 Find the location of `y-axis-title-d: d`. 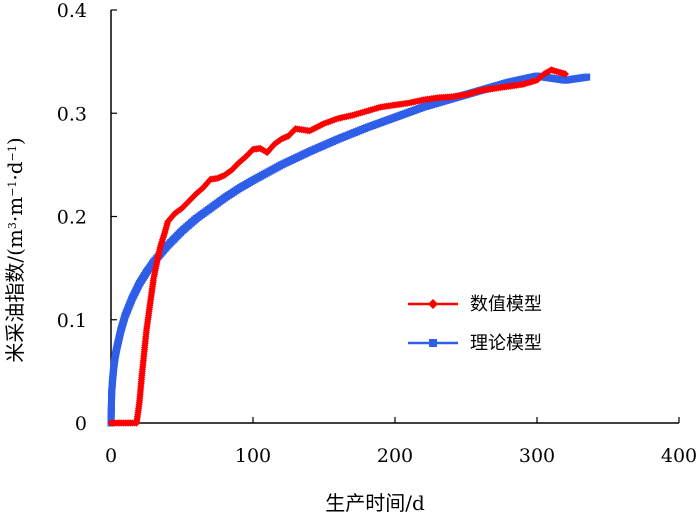

y-axis-title-d: d is located at coordinates (15, 167).